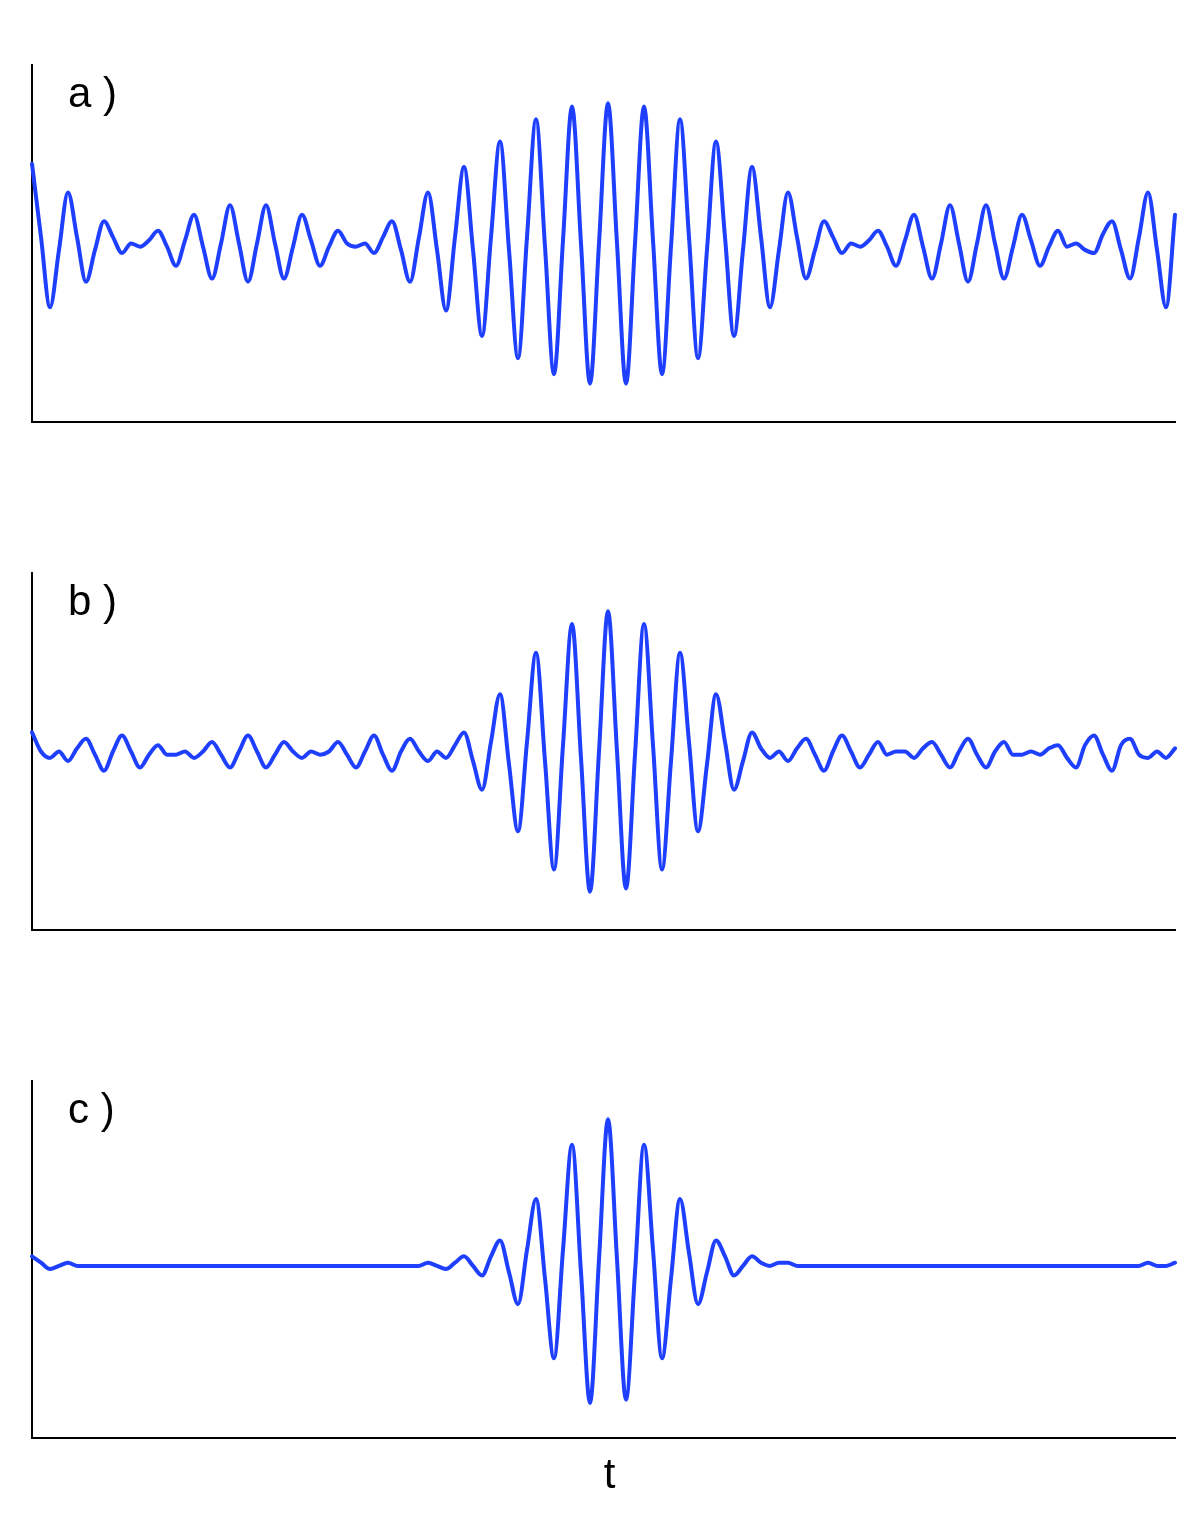 The width and height of the screenshot is (1204, 1528). Describe the element at coordinates (93, 92) in the screenshot. I see `chart-title: a )` at that location.